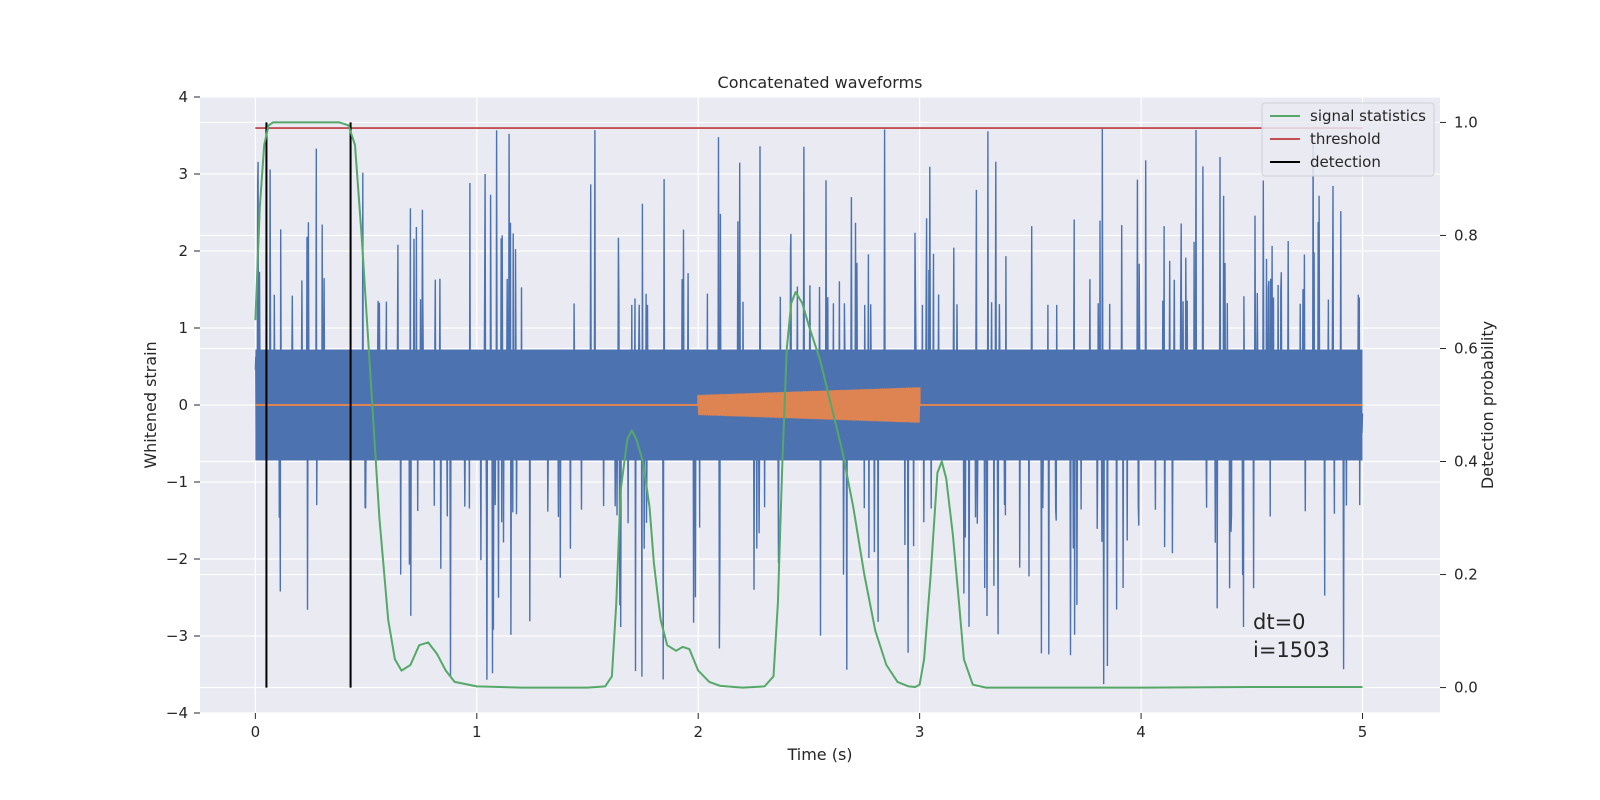  Describe the element at coordinates (477, 732) in the screenshot. I see `x-tick-label: 1` at that location.